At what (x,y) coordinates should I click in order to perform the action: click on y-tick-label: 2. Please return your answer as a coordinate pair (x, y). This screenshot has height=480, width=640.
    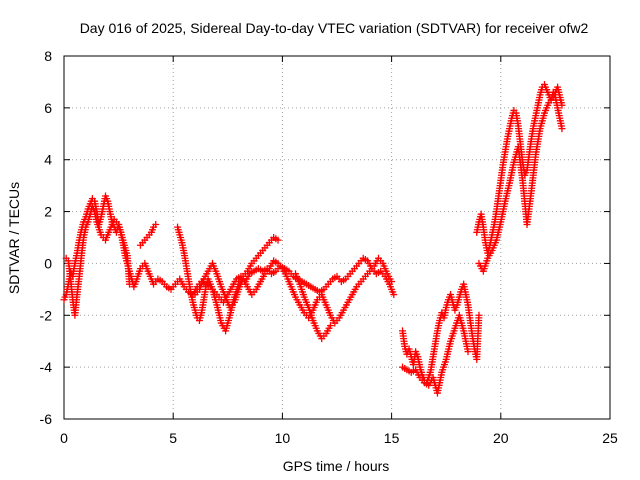
    Looking at the image, I should click on (48, 212).